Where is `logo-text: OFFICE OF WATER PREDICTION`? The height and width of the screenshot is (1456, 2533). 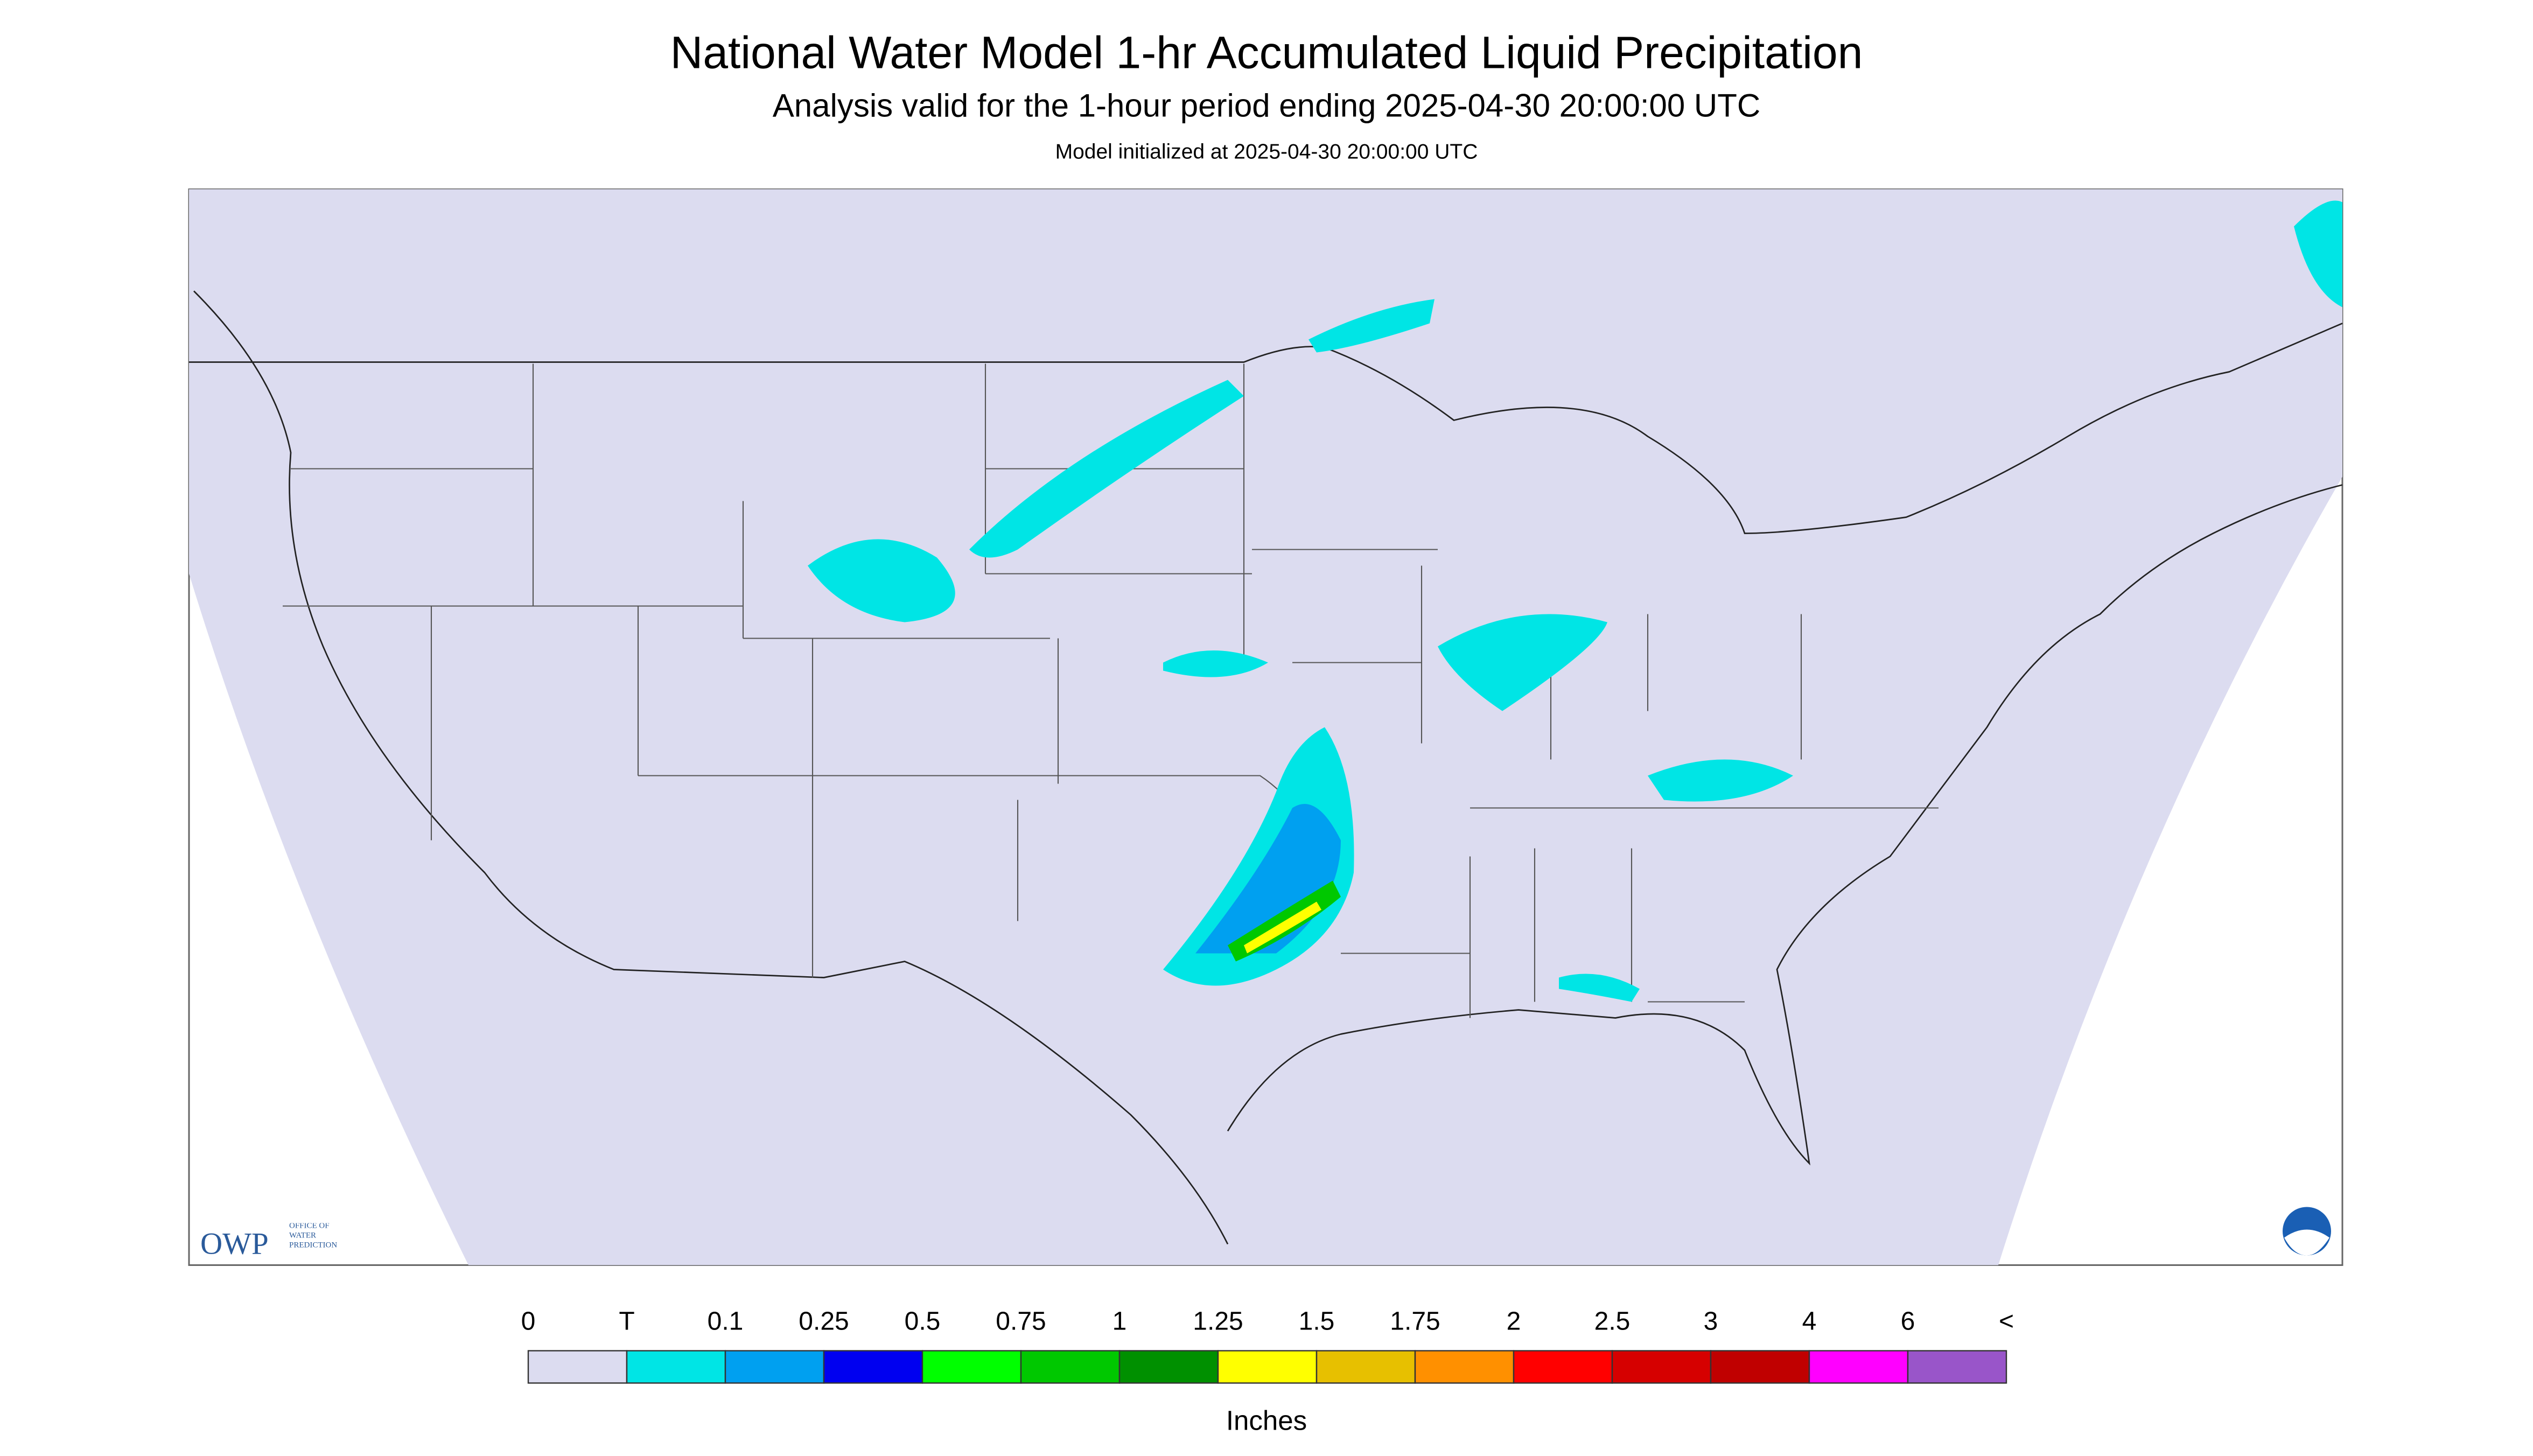 logo-text: OFFICE OF WATER PREDICTION is located at coordinates (314, 1237).